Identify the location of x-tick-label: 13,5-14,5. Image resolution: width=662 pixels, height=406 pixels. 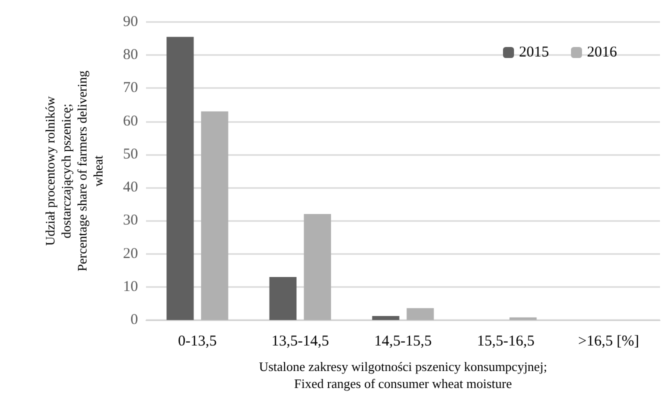
(300, 342).